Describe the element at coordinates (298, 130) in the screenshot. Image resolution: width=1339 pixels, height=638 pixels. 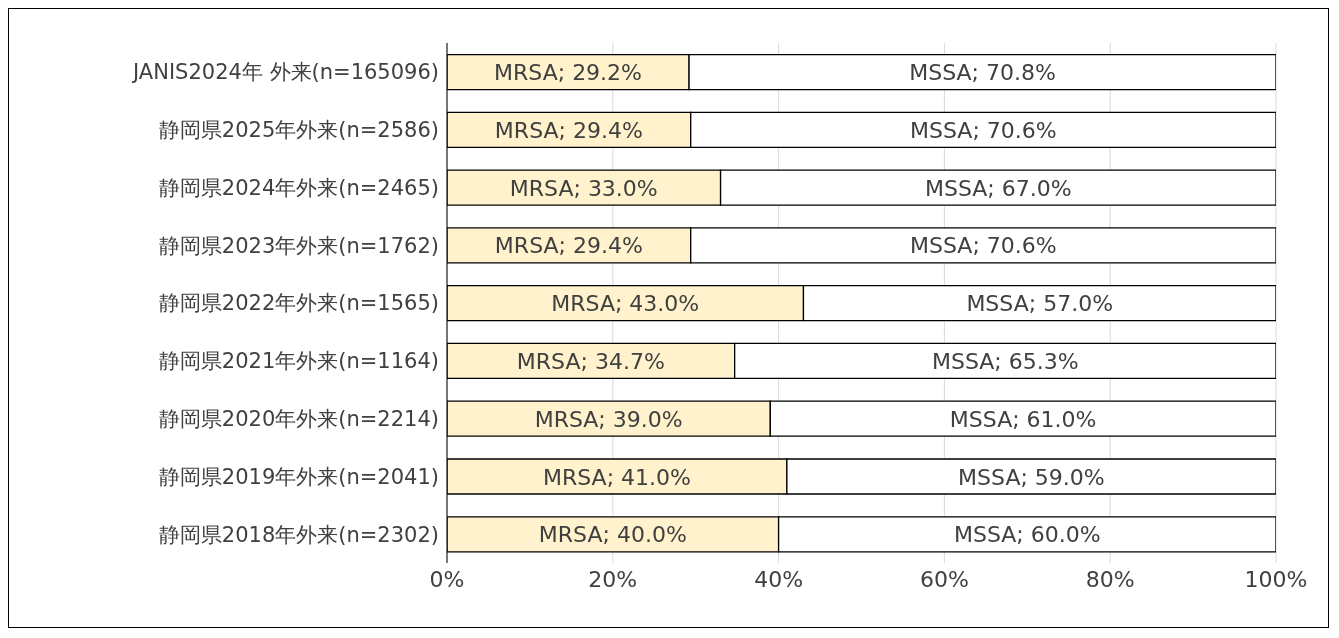
I see `y-tick-label: 静岡県2025年外来(n=2586)` at that location.